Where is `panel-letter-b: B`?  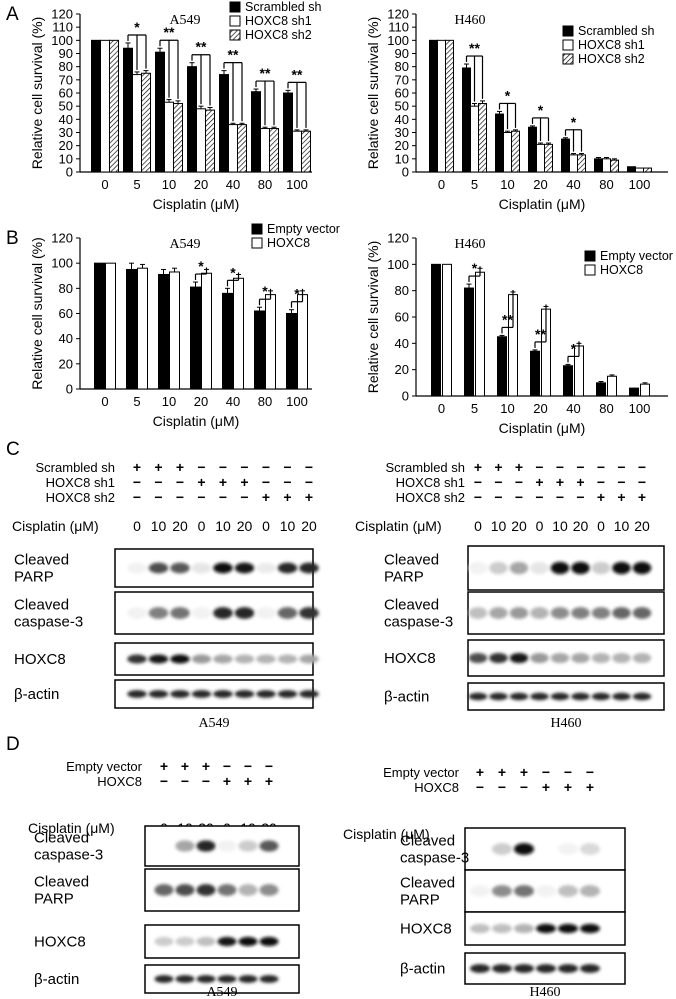
panel-letter-b: B is located at coordinates (12, 238).